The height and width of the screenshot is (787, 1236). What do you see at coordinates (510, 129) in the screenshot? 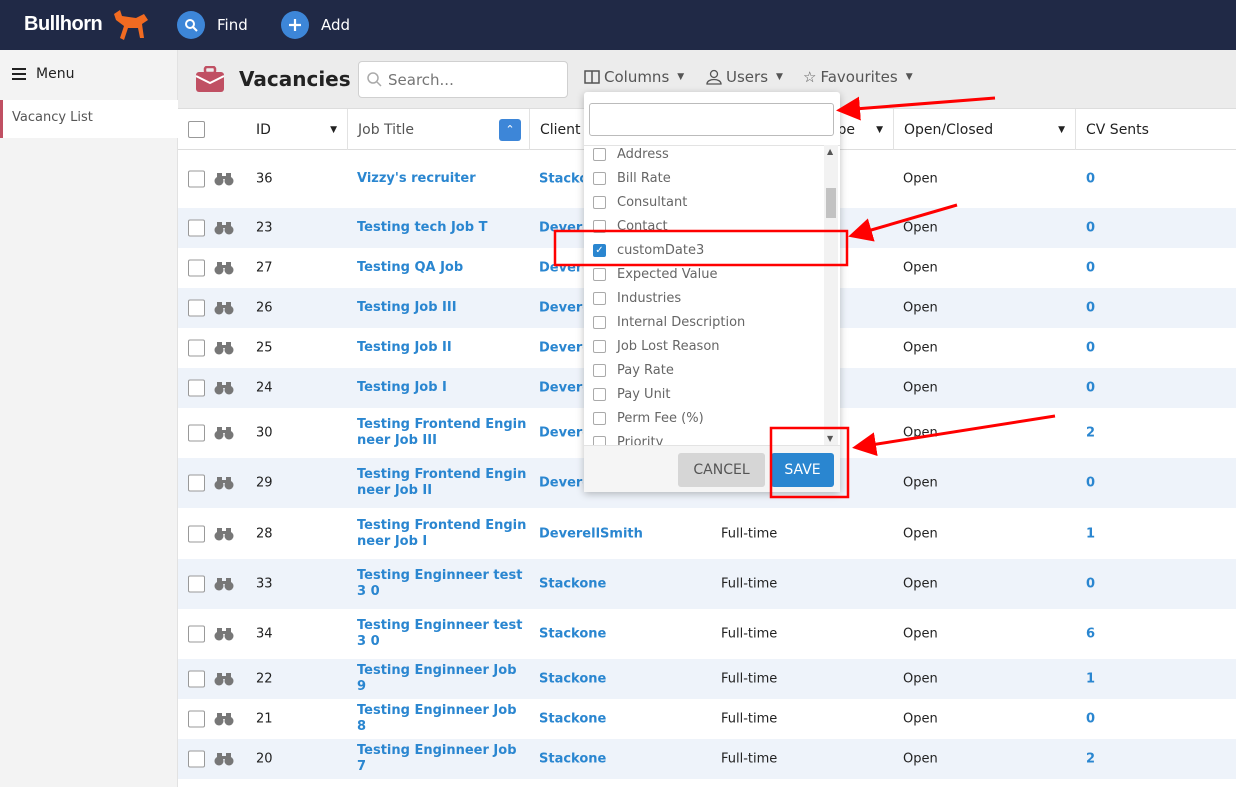
I see `sort-ascending-icon: ⌃` at bounding box center [510, 129].